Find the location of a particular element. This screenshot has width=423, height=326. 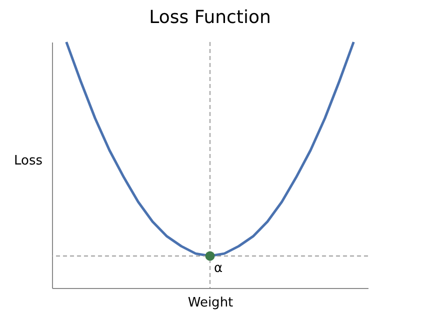

x-axis-title: Weight is located at coordinates (211, 303).